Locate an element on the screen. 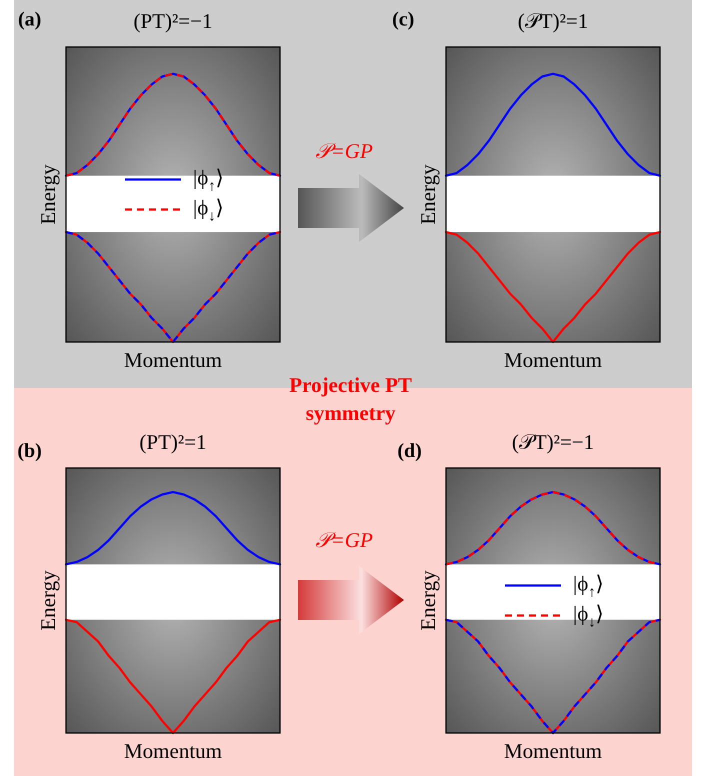 This screenshot has height=776, width=706. text: (d) is located at coordinates (409, 451).